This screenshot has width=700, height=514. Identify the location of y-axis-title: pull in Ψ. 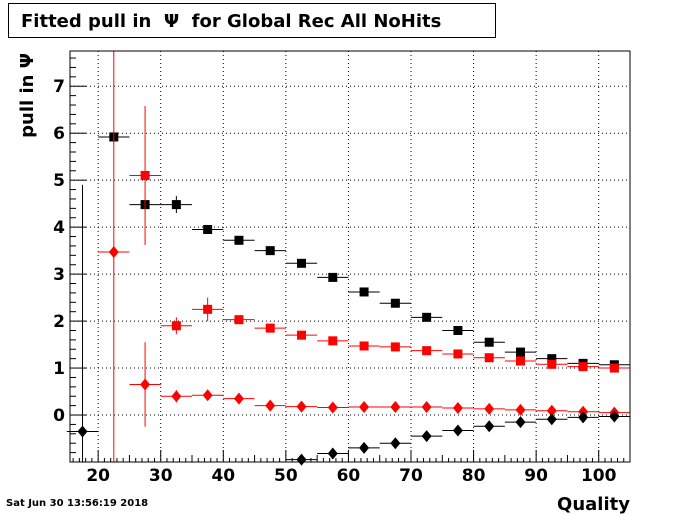
(27, 95).